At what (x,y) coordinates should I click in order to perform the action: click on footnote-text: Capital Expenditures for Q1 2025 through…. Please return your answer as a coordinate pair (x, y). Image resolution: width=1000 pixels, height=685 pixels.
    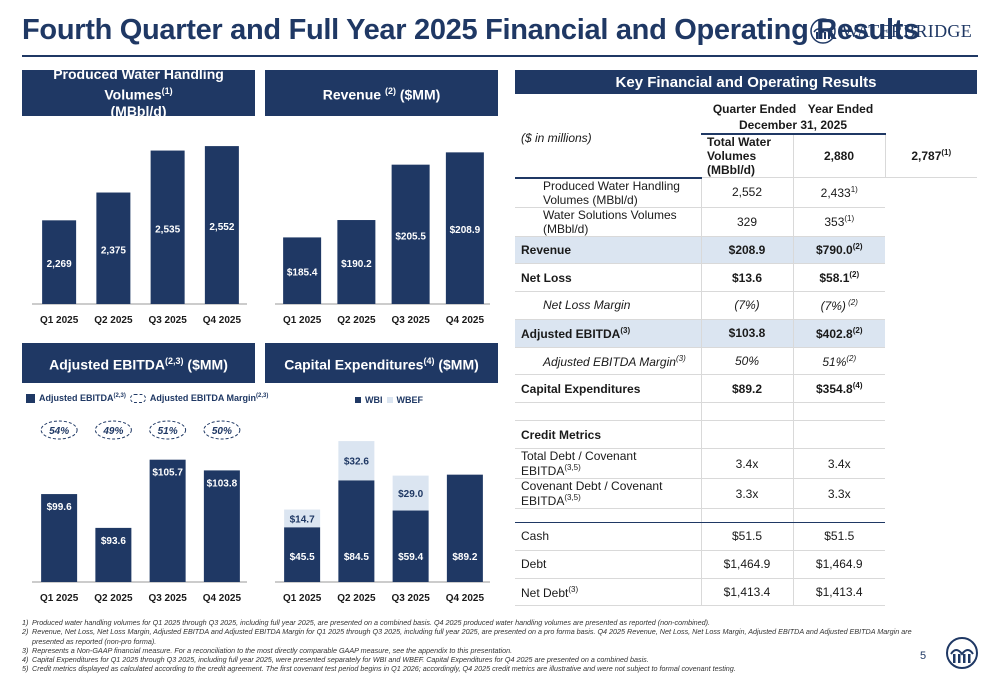
    Looking at the image, I should click on (340, 660).